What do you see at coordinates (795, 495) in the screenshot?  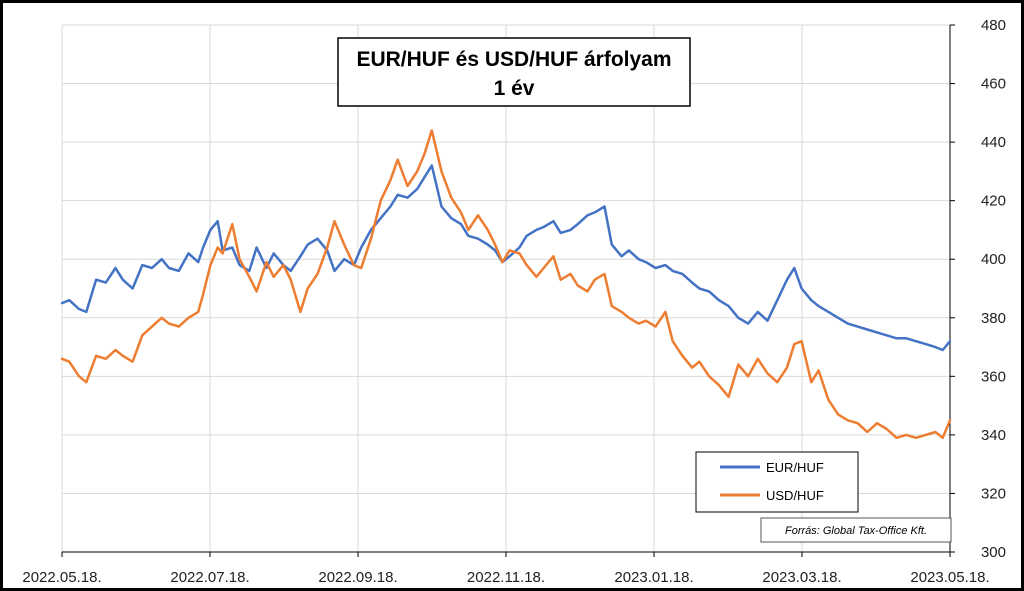 I see `legend-label-usd: USD/HUF` at bounding box center [795, 495].